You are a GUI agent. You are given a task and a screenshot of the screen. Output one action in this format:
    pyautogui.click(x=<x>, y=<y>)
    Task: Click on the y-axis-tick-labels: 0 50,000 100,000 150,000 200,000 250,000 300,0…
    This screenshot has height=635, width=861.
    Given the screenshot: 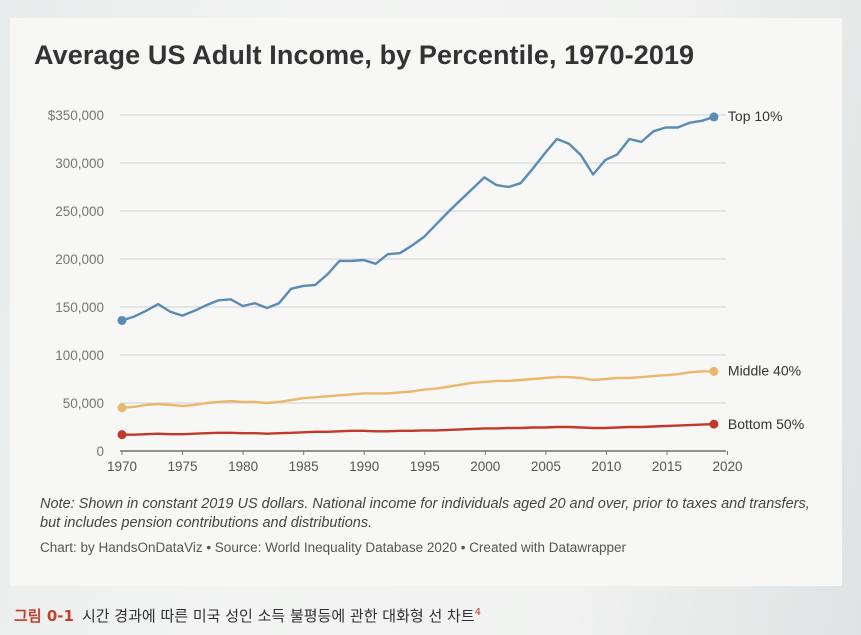 What is the action you would take?
    pyautogui.click(x=76, y=283)
    